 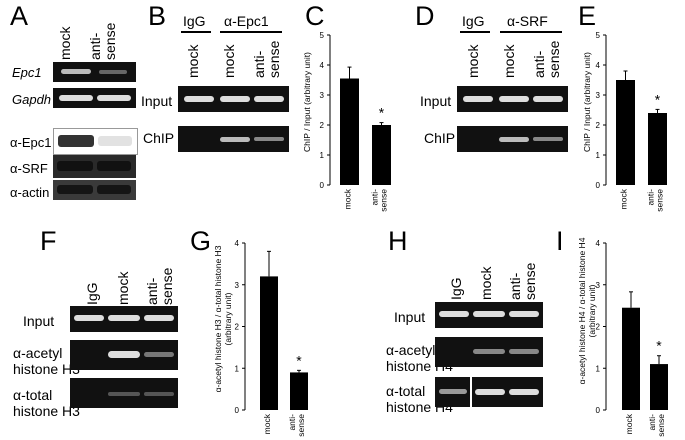 What do you see at coordinates (233, 139) in the screenshot?
I see `gel-b-chip` at bounding box center [233, 139].